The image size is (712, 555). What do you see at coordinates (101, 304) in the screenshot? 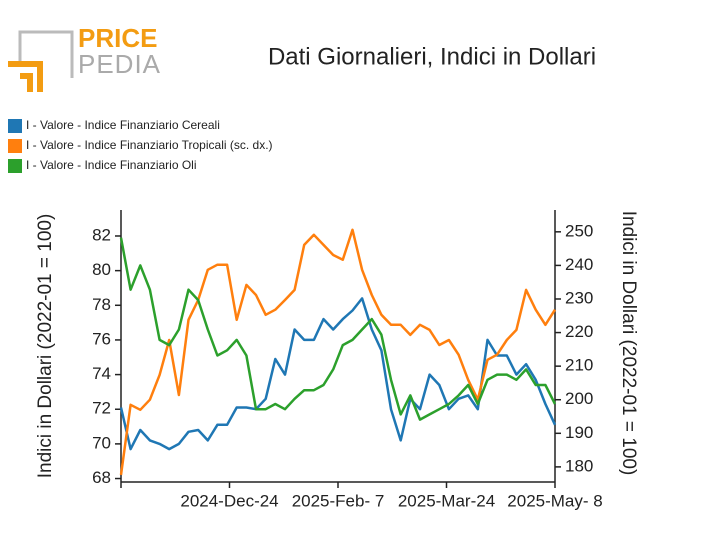
I see `y-tick-label: 78` at bounding box center [101, 304].